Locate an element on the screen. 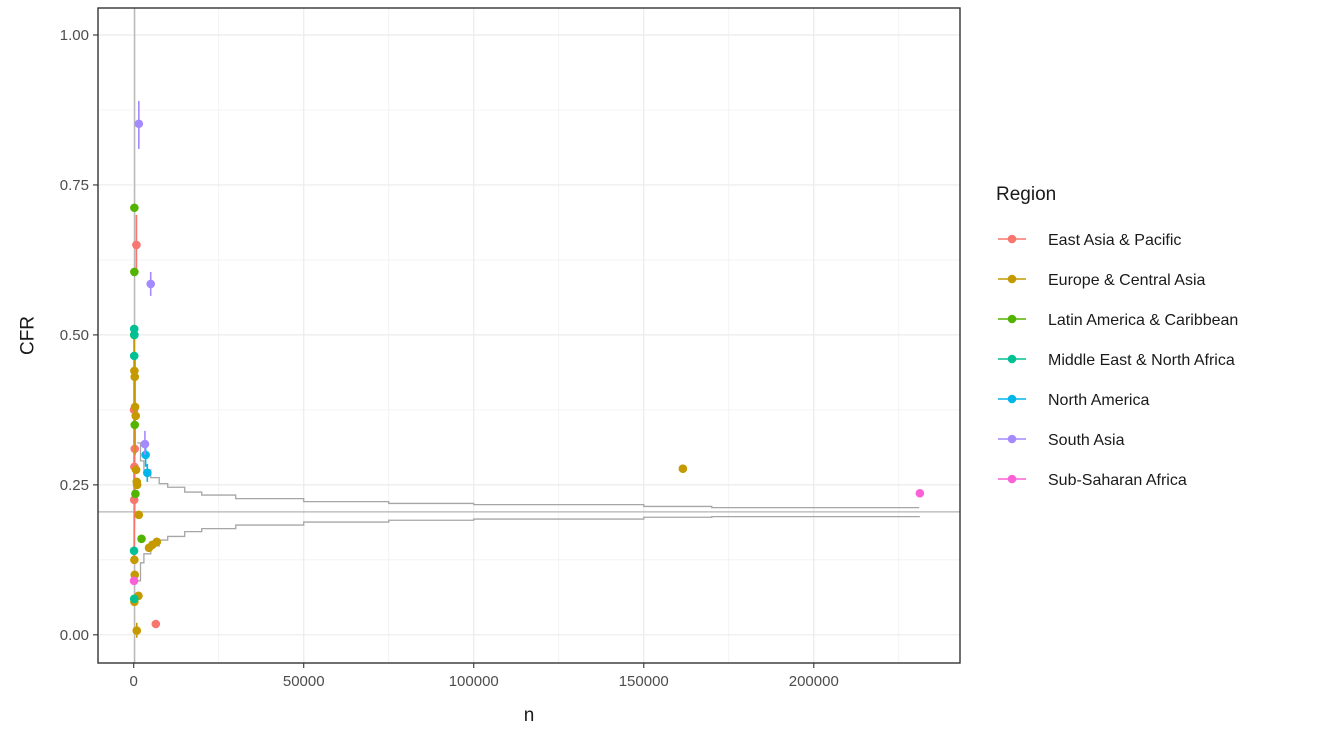  legend-label: Middle East & North Africa is located at coordinates (1141, 360).